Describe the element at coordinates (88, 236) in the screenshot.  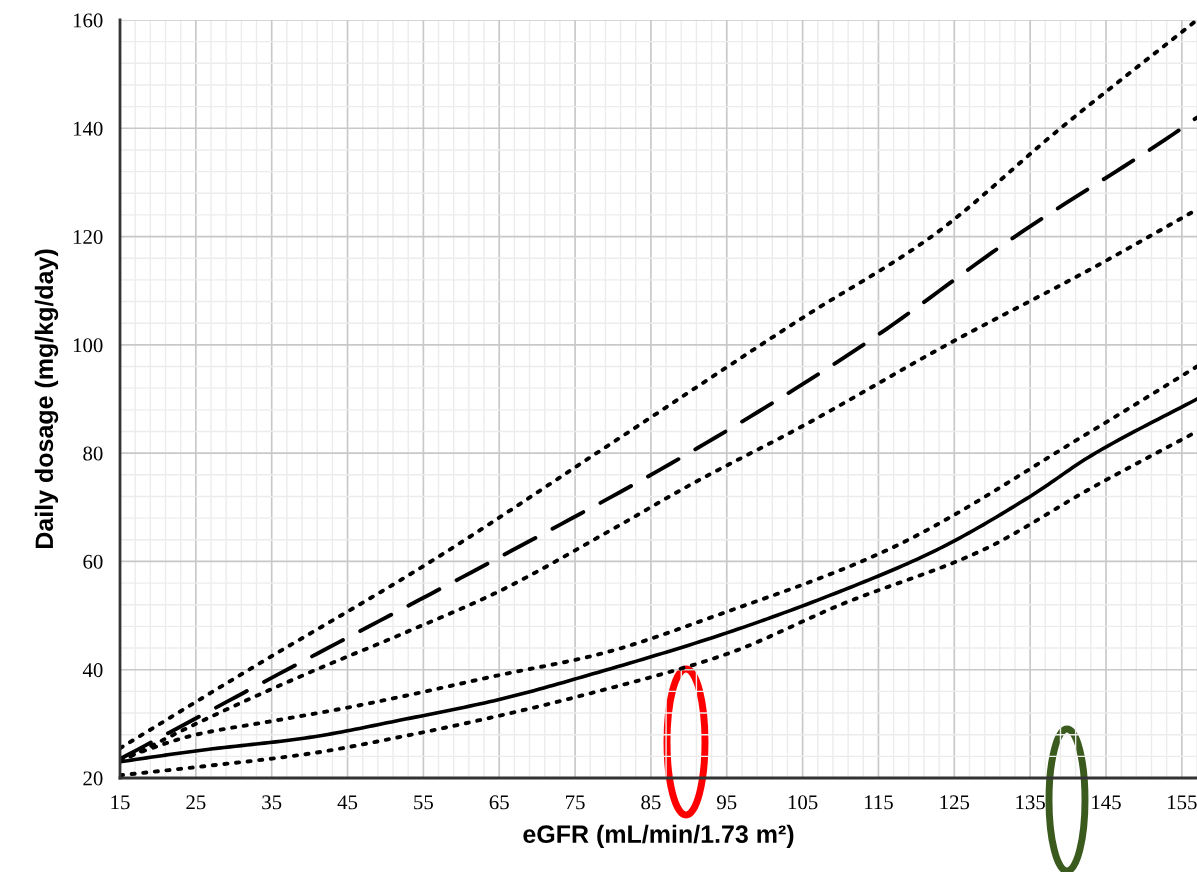
I see `y-tick-label: 120` at that location.